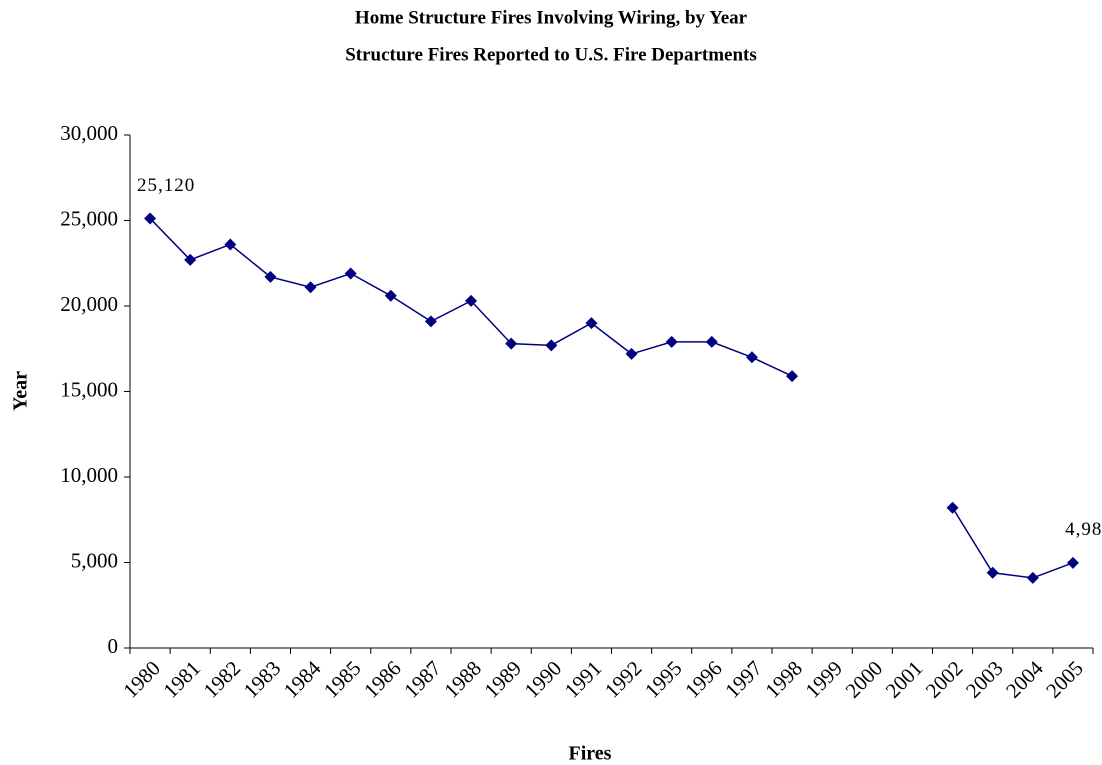 The height and width of the screenshot is (765, 1102). I want to click on x-tick-label: 1982, so click(222, 679).